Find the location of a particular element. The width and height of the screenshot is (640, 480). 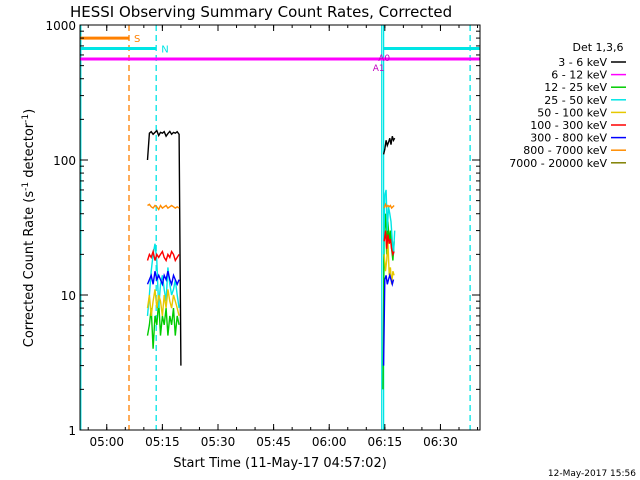

x-axis-label: Start Time (11-May-17 04:57:02) is located at coordinates (280, 463).